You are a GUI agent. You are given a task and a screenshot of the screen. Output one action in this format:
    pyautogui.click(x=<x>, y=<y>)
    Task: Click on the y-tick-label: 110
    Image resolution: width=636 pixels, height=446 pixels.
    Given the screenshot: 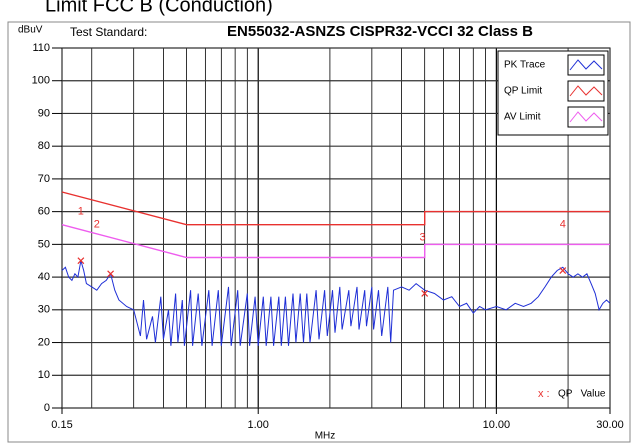 What is the action you would take?
    pyautogui.click(x=41, y=48)
    